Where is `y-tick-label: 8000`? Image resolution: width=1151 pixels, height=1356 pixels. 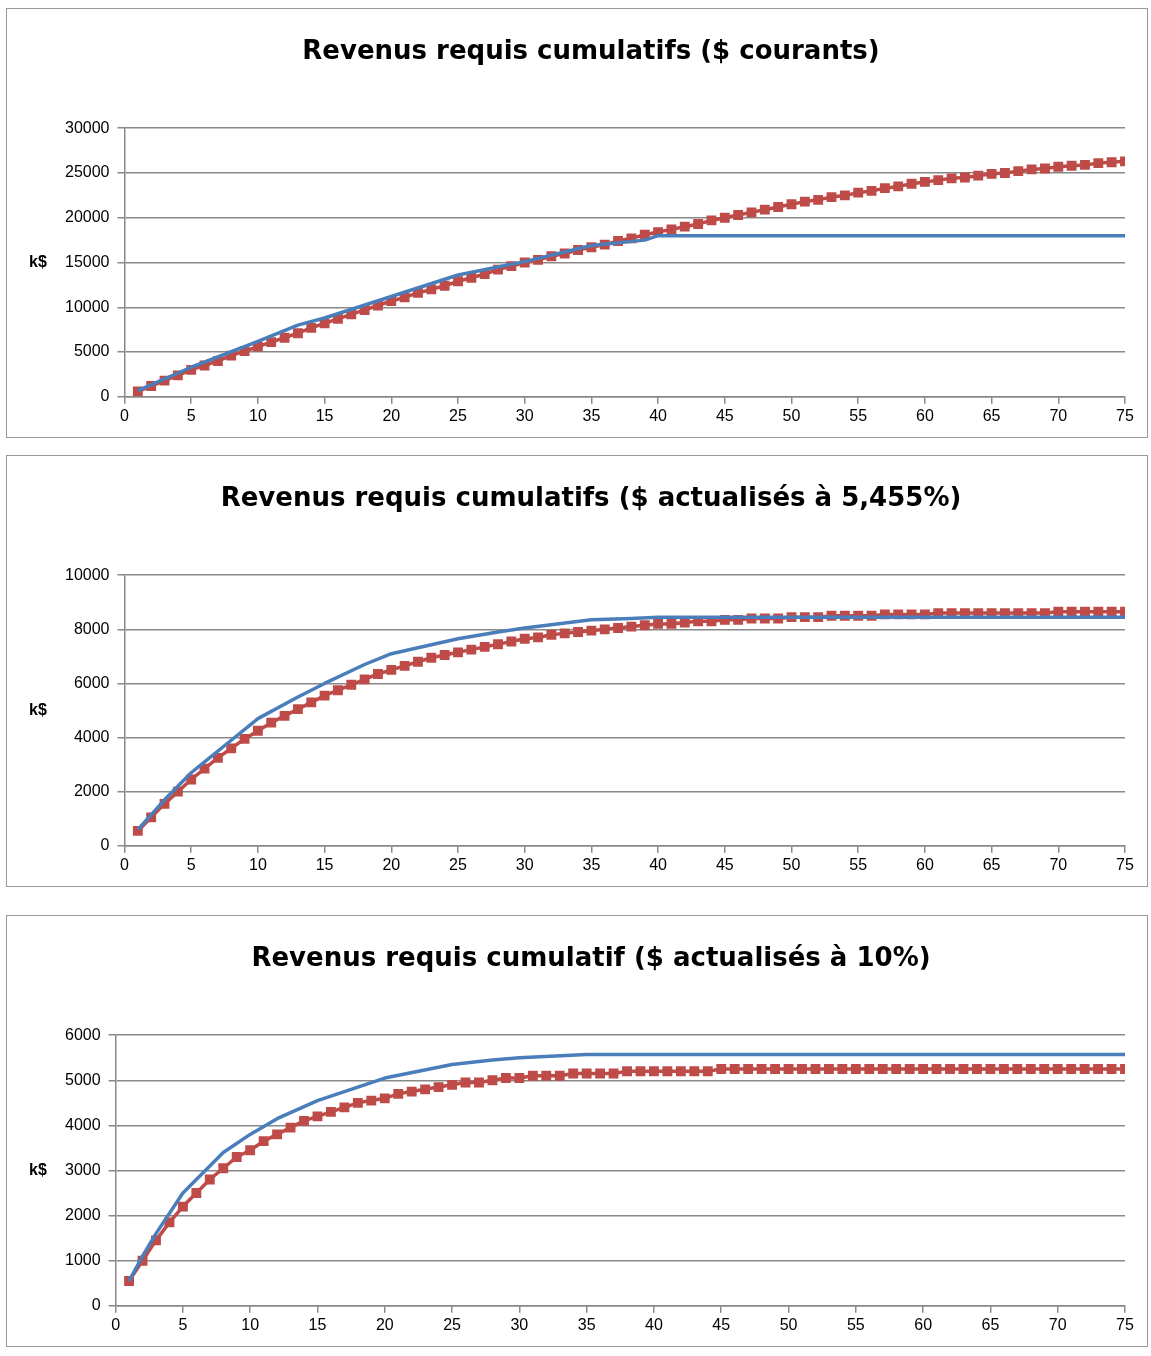
y-tick-label: 8000 is located at coordinates (91, 628).